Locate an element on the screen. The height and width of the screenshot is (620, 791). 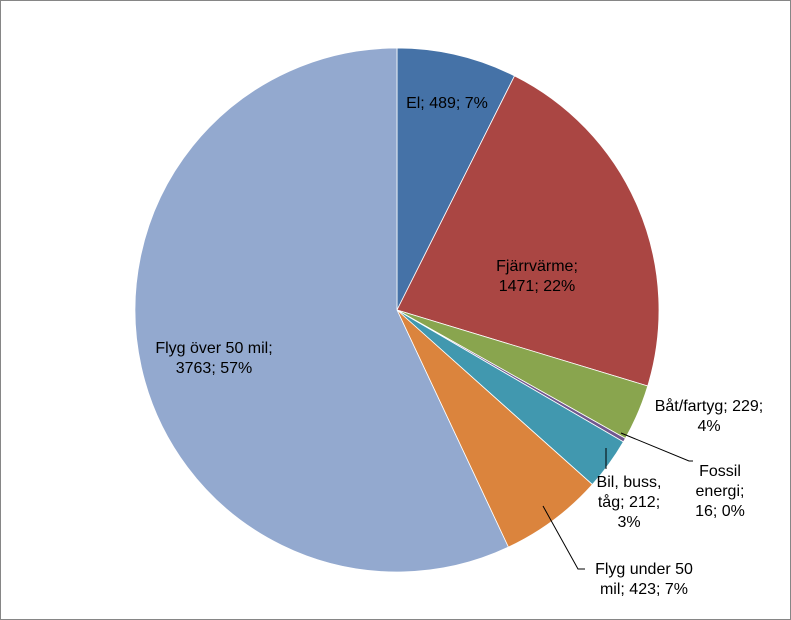
pie-slice-el is located at coordinates (456, 179).